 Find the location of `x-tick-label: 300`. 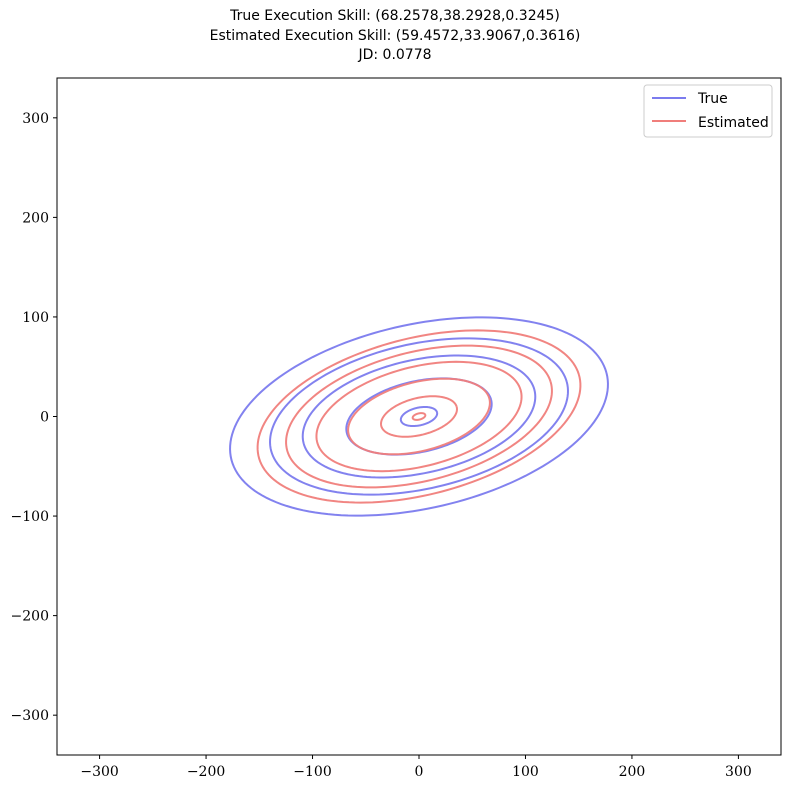

x-tick-label: 300 is located at coordinates (738, 772).